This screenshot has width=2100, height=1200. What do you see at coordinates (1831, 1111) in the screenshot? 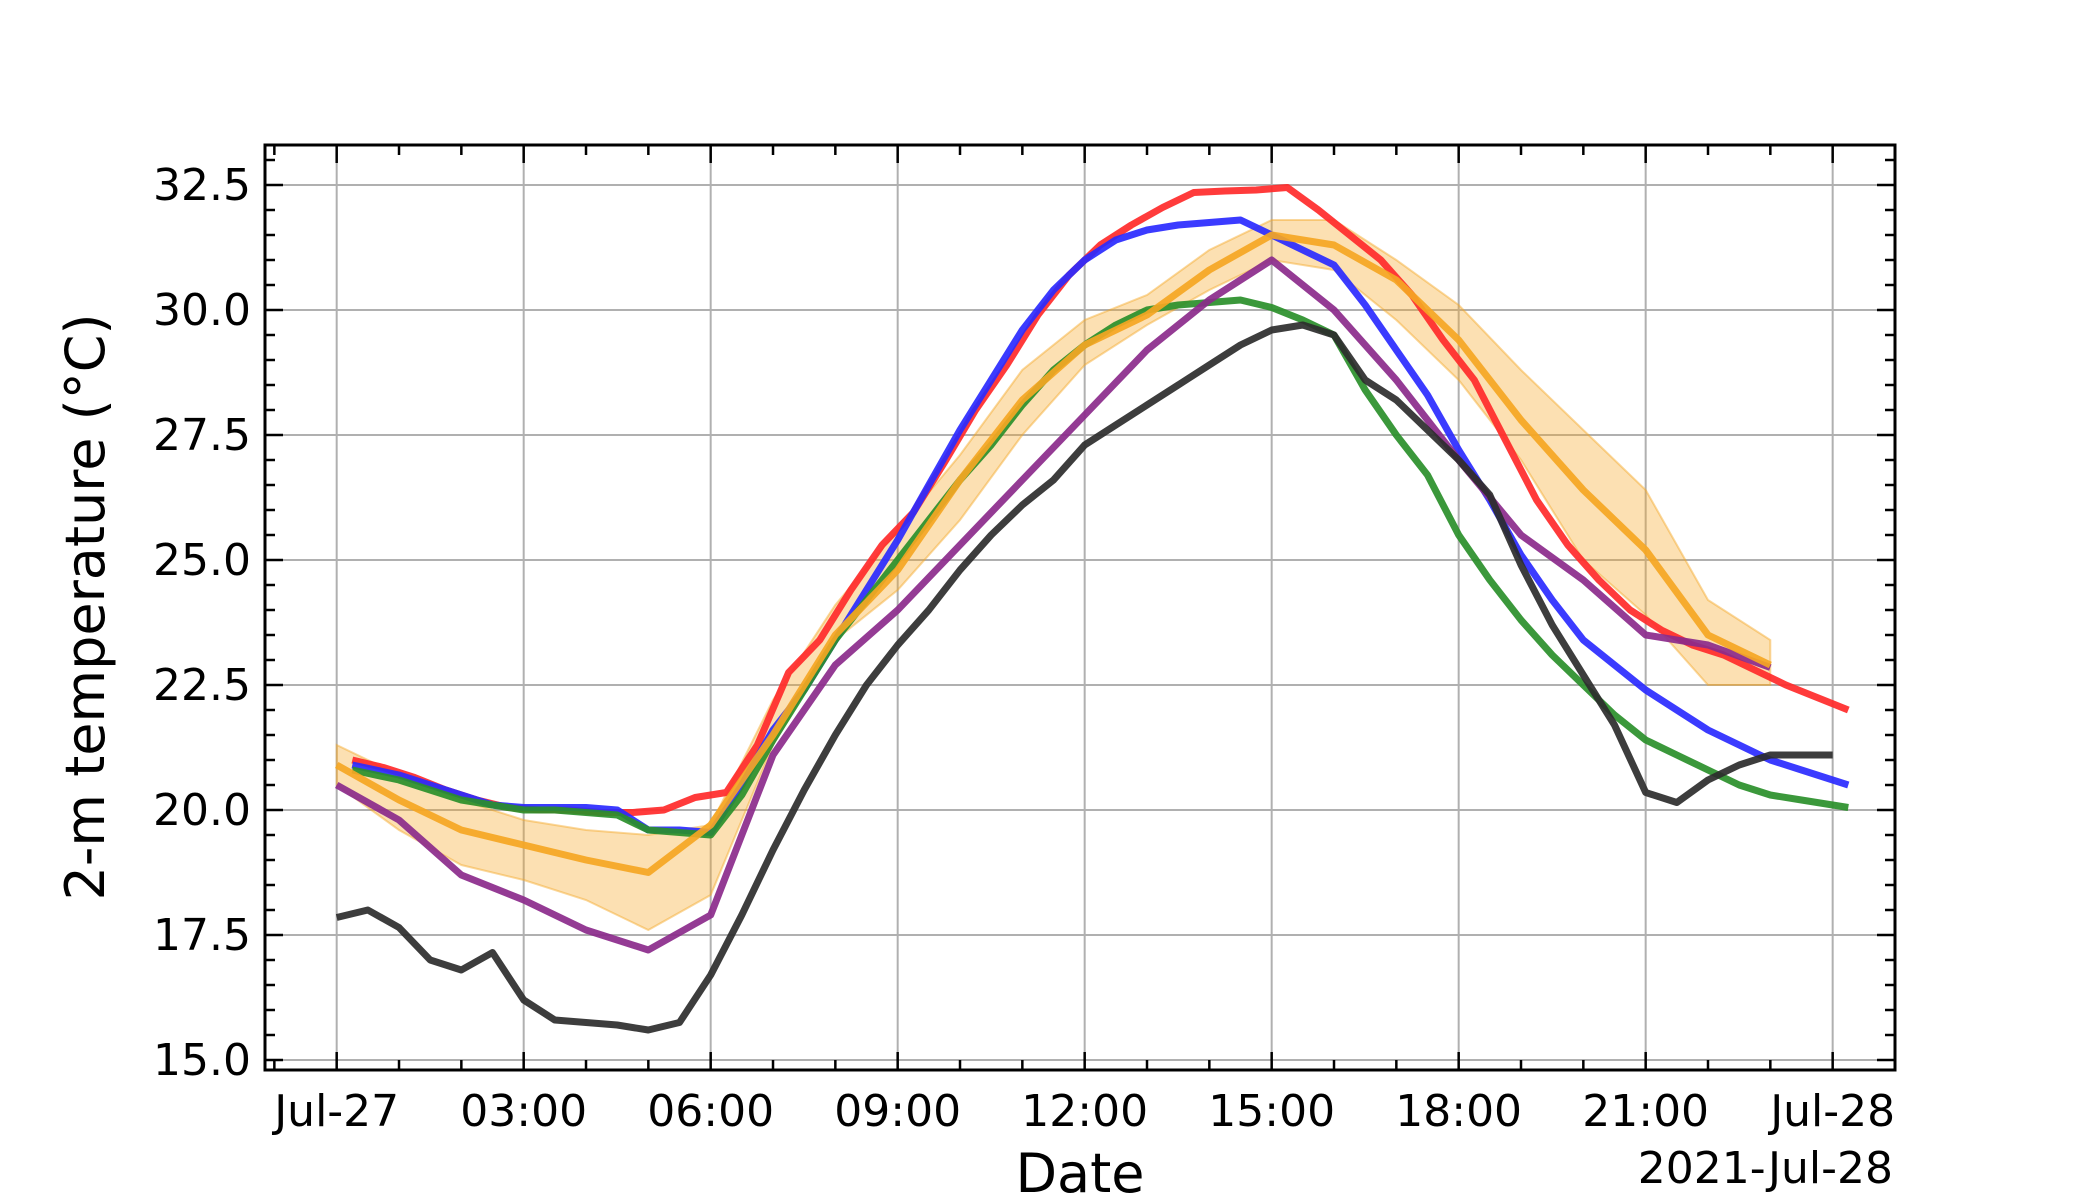
I see `x-tick-label: Jul-28` at bounding box center [1831, 1111].